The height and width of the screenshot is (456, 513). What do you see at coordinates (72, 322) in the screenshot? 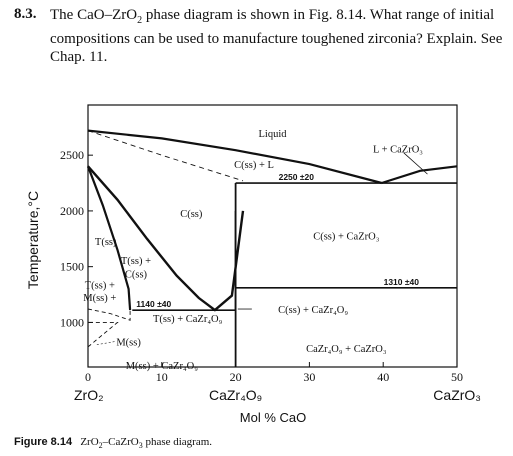
I see `y-tick-label: 1000` at bounding box center [72, 322].